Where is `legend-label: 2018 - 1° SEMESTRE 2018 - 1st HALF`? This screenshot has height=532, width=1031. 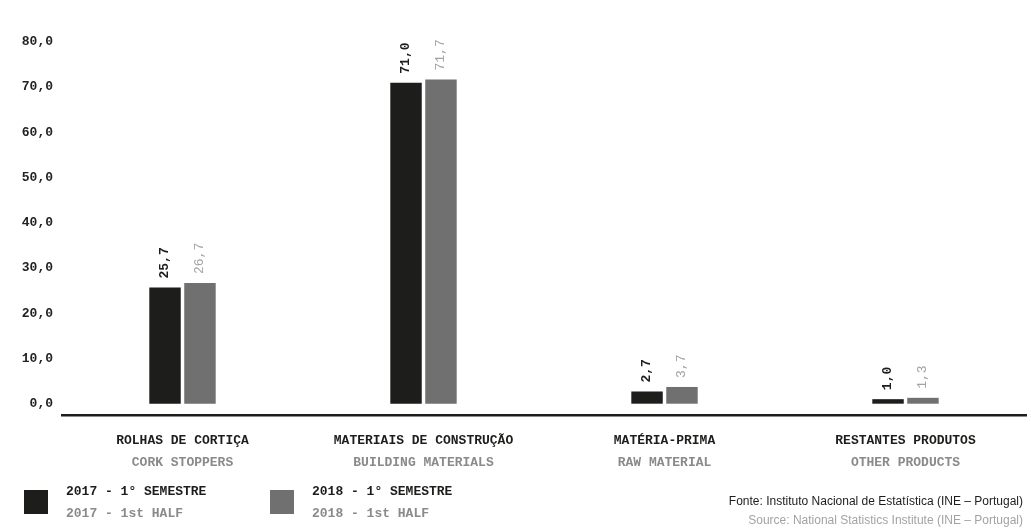 legend-label: 2018 - 1° SEMESTRE 2018 - 1st HALF is located at coordinates (382, 503).